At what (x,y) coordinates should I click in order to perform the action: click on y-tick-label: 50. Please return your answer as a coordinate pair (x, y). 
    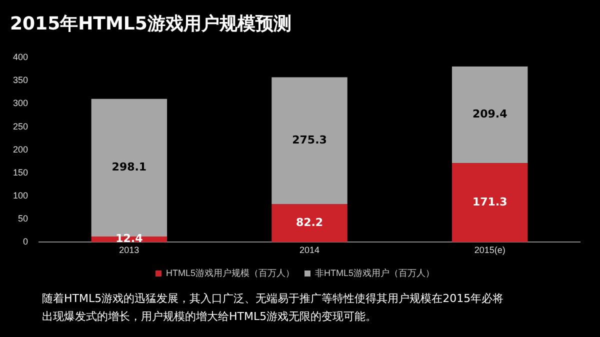
    Looking at the image, I should click on (23, 219).